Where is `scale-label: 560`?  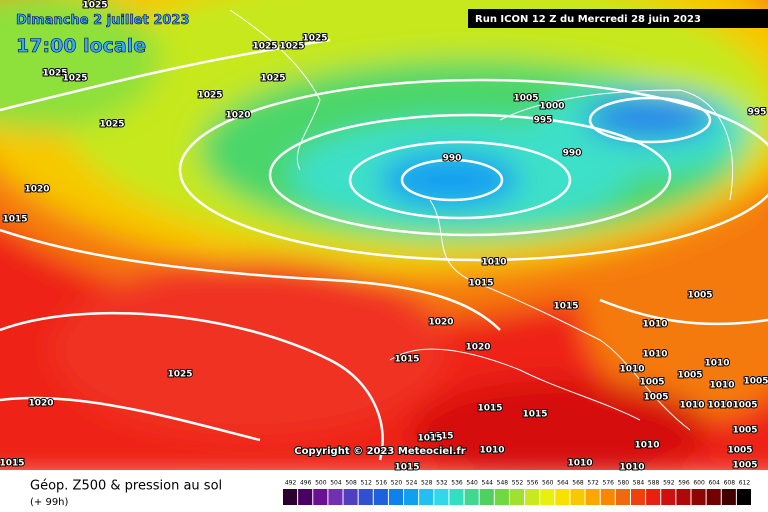
scale-label: 560 is located at coordinates (548, 483).